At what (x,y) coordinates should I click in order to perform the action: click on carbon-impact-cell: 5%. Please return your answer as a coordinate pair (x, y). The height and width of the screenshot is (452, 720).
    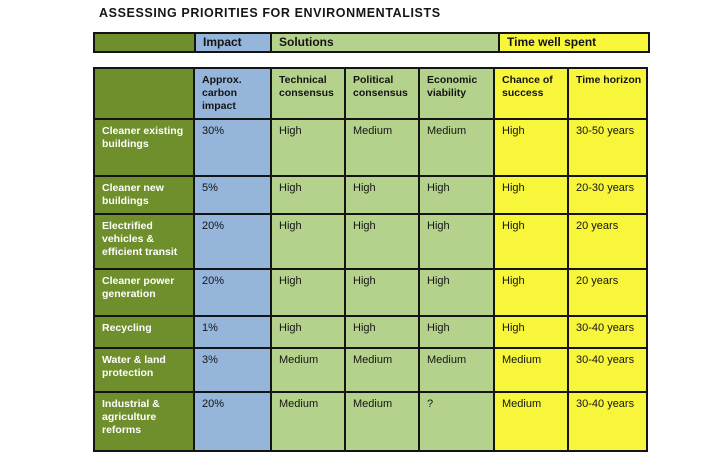
    Looking at the image, I should click on (232, 195).